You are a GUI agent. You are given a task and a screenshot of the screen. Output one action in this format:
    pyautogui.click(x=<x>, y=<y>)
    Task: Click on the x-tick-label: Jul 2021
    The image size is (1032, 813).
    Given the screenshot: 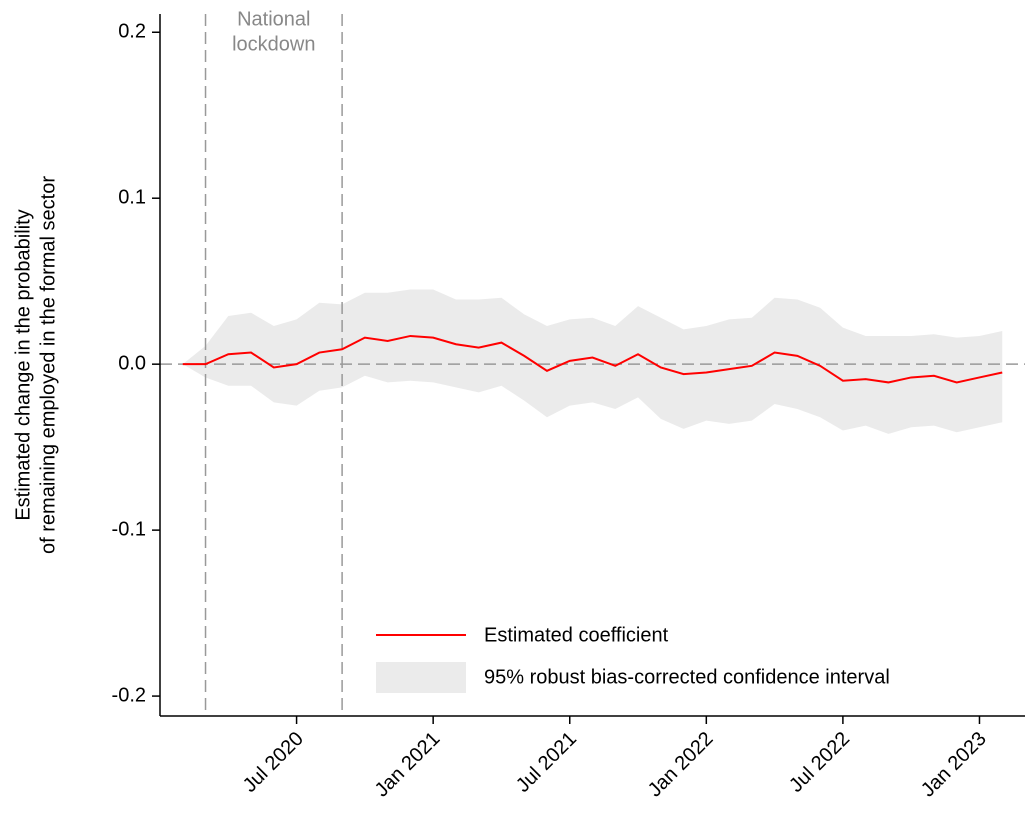 What is the action you would take?
    pyautogui.click(x=546, y=762)
    